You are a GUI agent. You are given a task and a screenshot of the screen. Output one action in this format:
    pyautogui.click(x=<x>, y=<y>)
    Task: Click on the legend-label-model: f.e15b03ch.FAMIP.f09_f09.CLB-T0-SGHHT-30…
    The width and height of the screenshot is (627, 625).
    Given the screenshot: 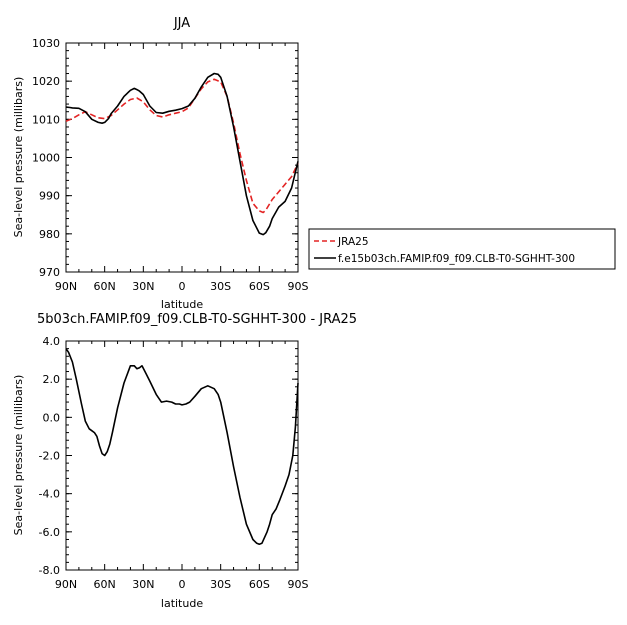 What is the action you would take?
    pyautogui.click(x=456, y=259)
    